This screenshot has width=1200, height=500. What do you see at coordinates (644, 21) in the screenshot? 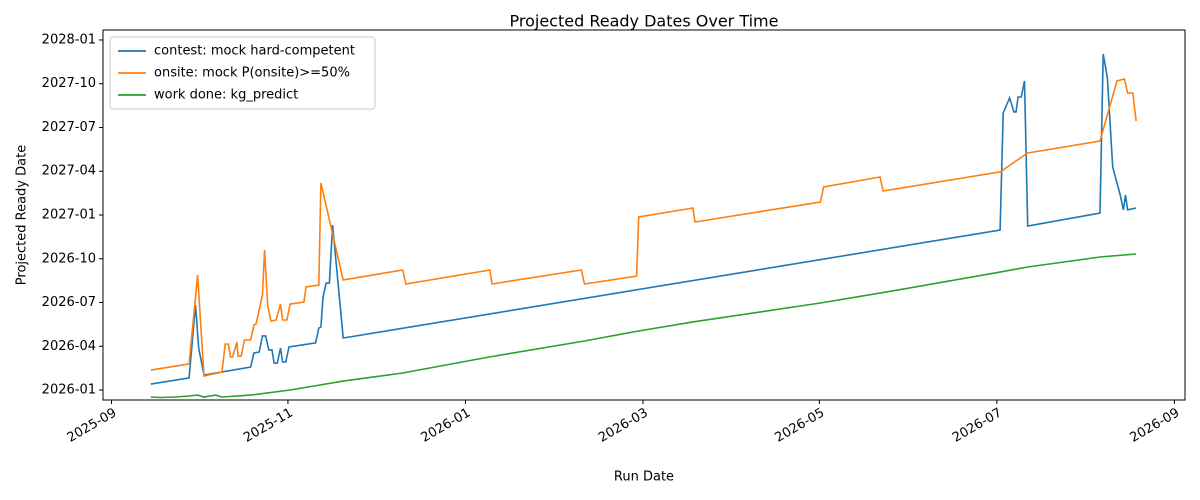
I see `chart-title: Projected Ready Dates Over Time` at bounding box center [644, 21].